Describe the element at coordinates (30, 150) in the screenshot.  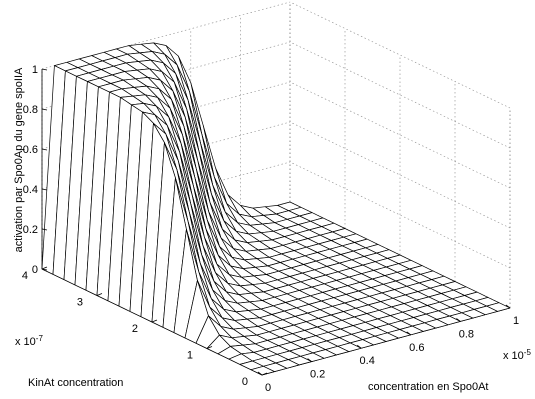
I see `z-tick-label: 0.6` at that location.